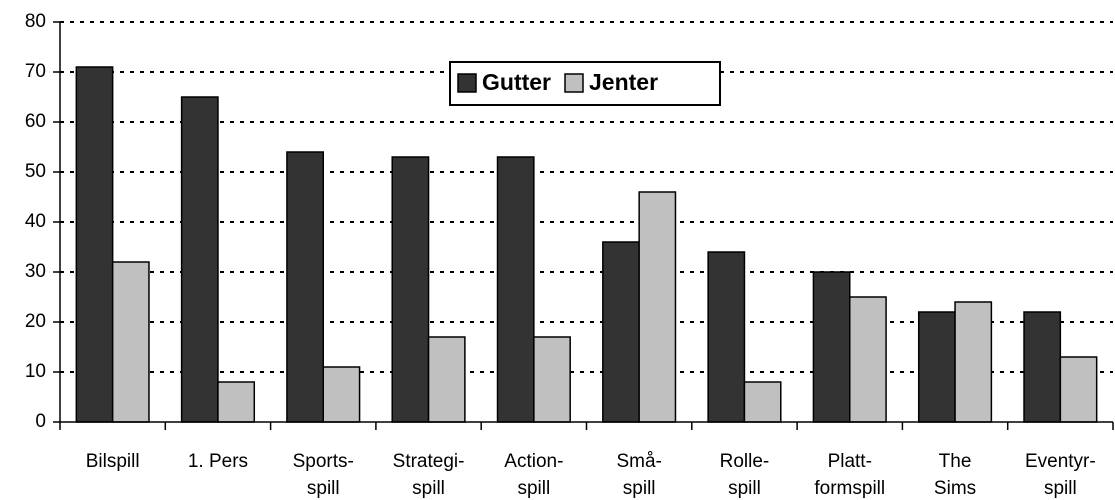  What do you see at coordinates (35, 71) in the screenshot?
I see `y-tick-label: 70` at bounding box center [35, 71].